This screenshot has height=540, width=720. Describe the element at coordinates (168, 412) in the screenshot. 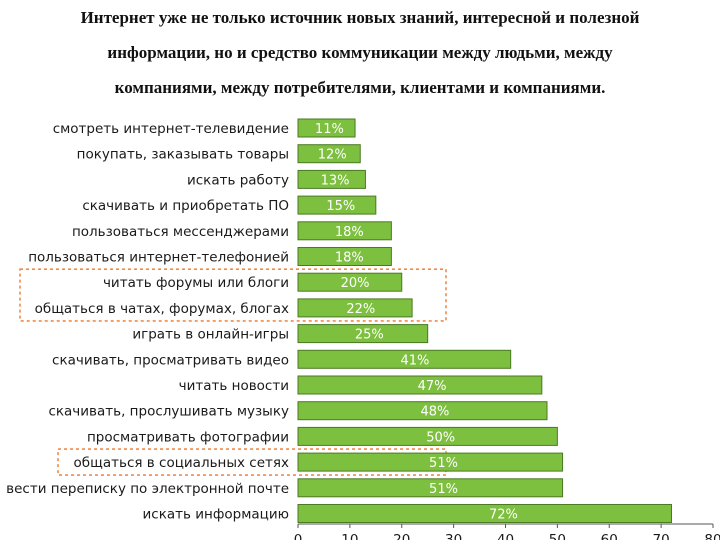

I see `category-label: скачивать, прослушивать музыку` at that location.